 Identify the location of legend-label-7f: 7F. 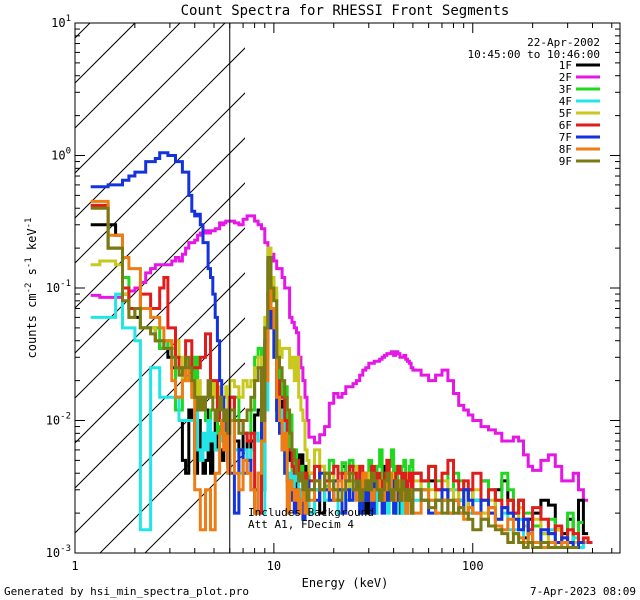
(565, 137).